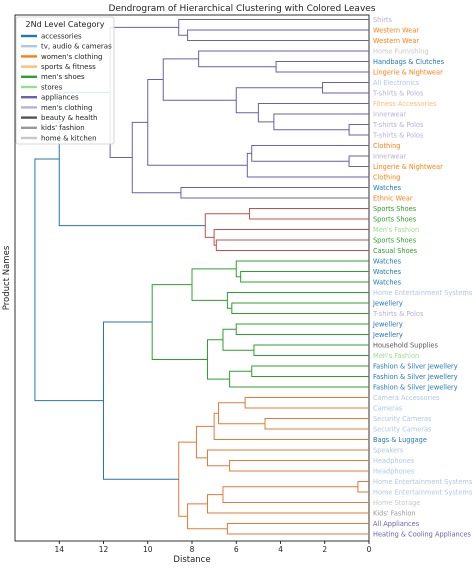  I want to click on x-tick-label: 4, so click(280, 549).